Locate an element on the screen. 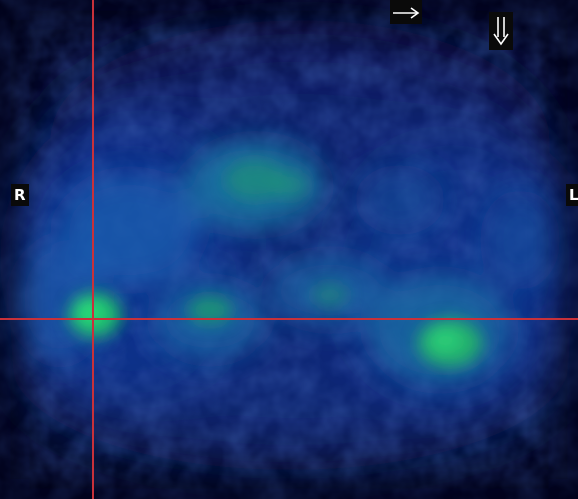 This screenshot has height=499, width=578. orientation-label-right: R is located at coordinates (20, 195).